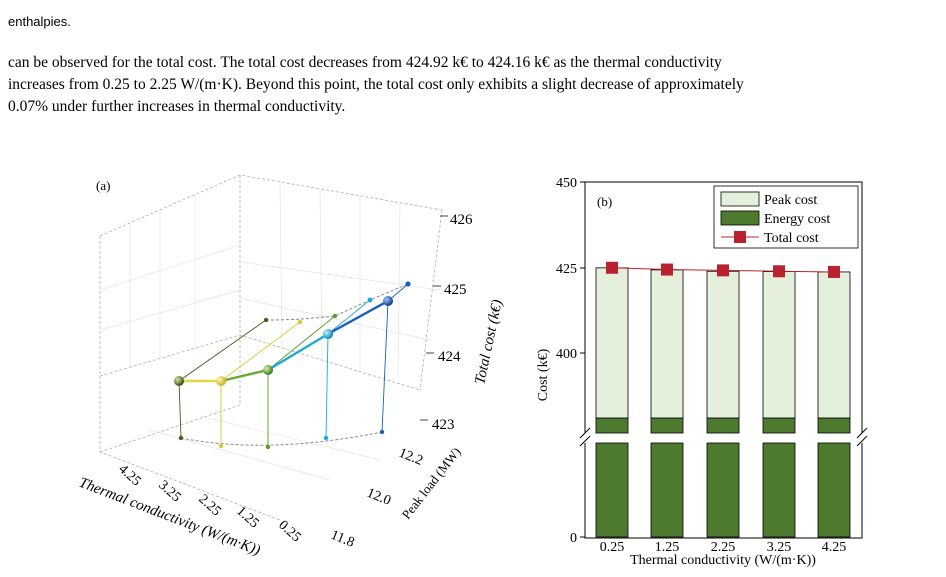 The width and height of the screenshot is (946, 577). I want to click on y-tick-label: 450, so click(566, 183).